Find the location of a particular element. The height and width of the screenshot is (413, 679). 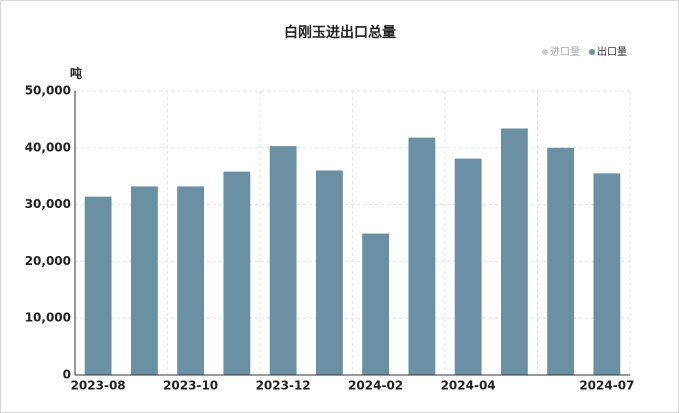

legend-label: 出口量 is located at coordinates (612, 51).